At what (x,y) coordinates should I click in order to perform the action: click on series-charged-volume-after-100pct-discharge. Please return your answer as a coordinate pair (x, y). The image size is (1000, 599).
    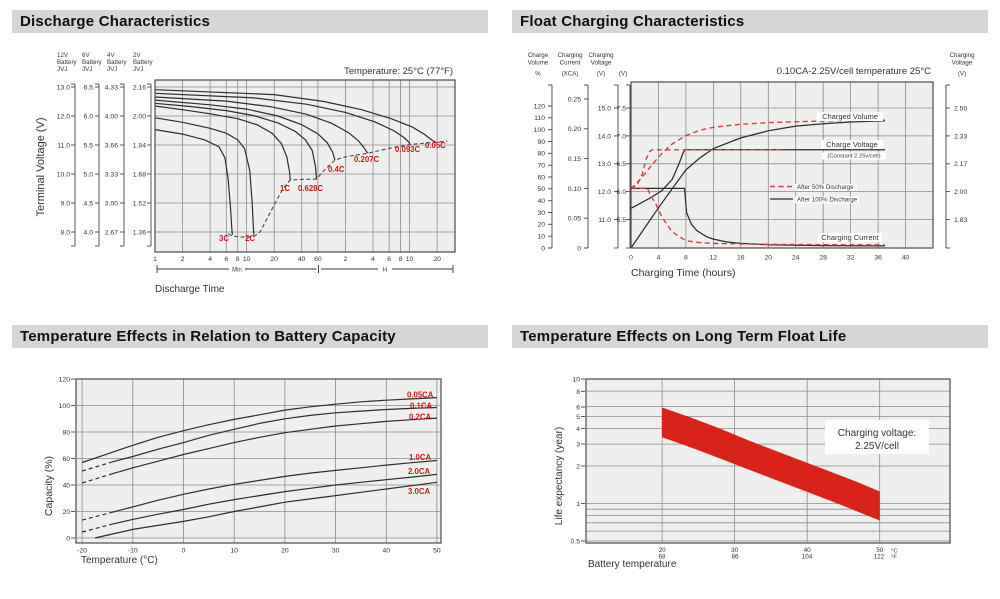
    Looking at the image, I should click on (758, 184).